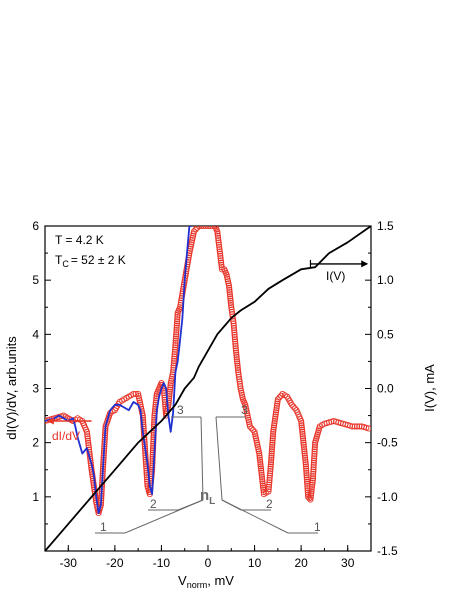 The width and height of the screenshot is (460, 595). Describe the element at coordinates (162, 563) in the screenshot. I see `x-tick-label: -10` at that location.